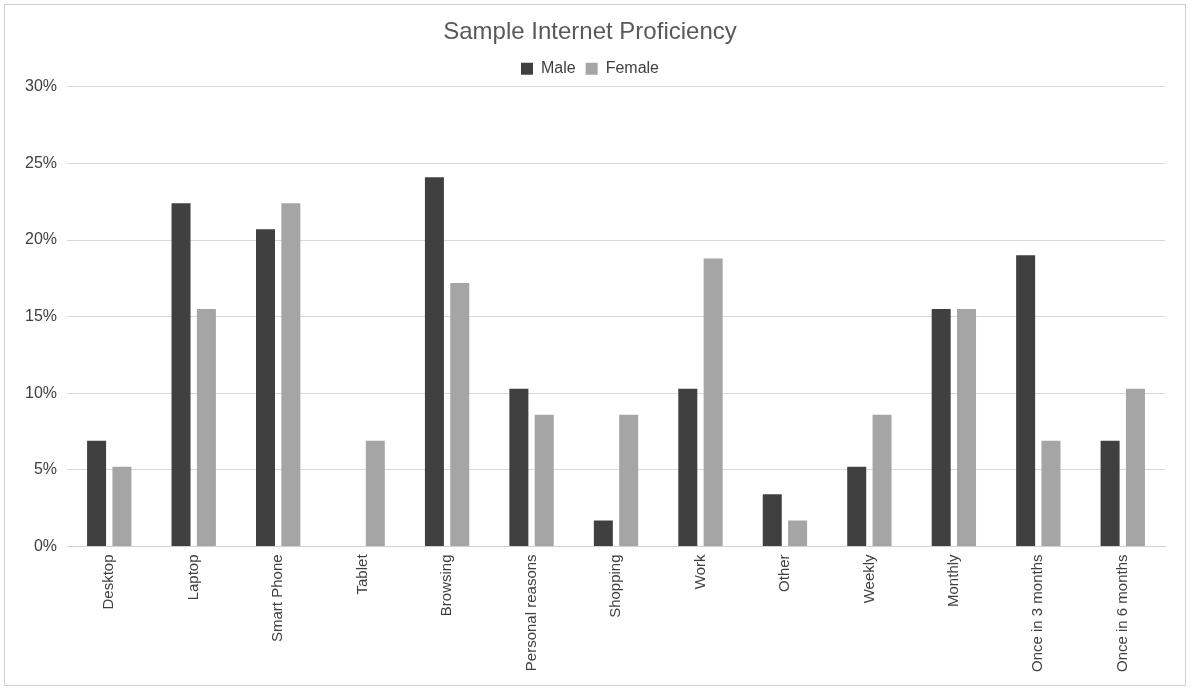 The image size is (1192, 692). What do you see at coordinates (192, 577) in the screenshot?
I see `x-tick-label: Laptop` at bounding box center [192, 577].